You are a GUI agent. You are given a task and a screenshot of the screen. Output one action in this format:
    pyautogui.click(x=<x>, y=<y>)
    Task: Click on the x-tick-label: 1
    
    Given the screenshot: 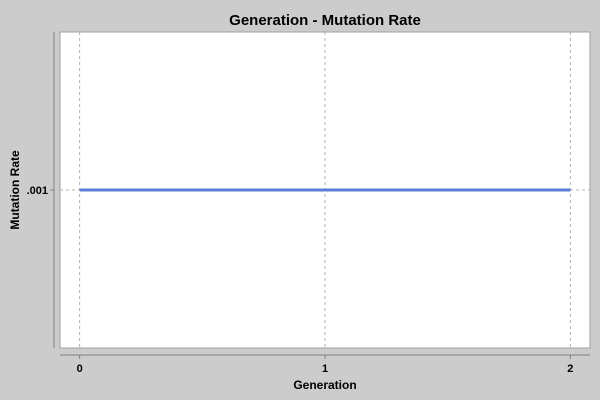 What is the action you would take?
    pyautogui.click(x=325, y=369)
    